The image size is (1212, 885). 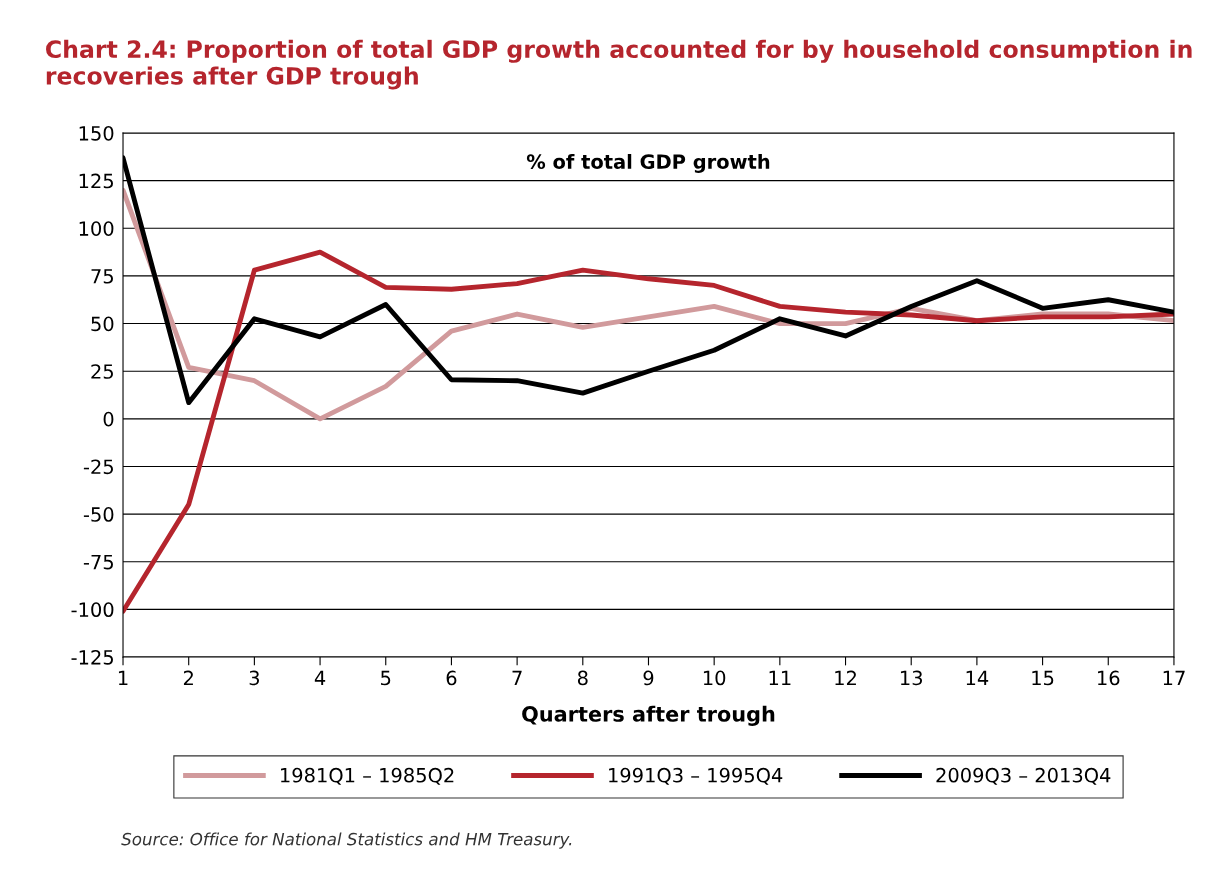 What do you see at coordinates (1109, 678) in the screenshot?
I see `x-tick-label: 16` at bounding box center [1109, 678].